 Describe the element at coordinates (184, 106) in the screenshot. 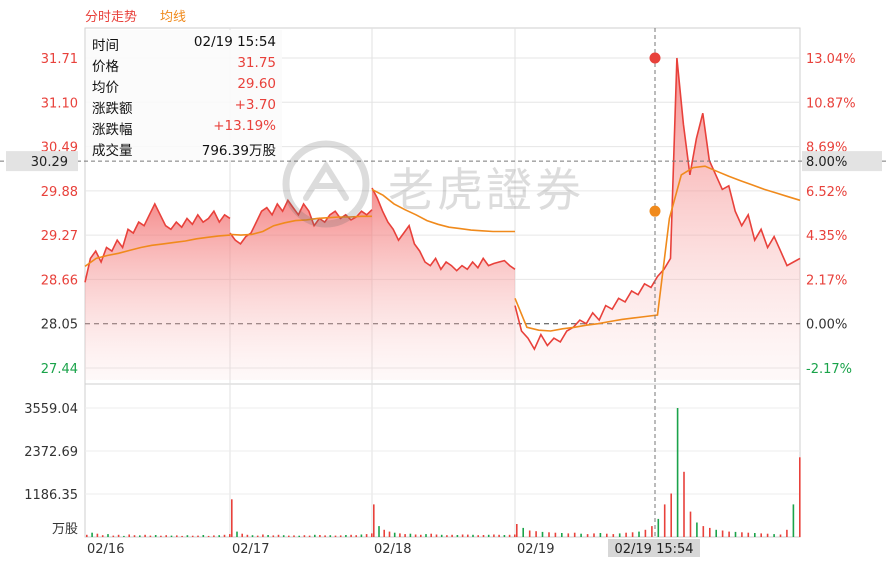

I see `tooltip-row-change: 涨跌额 +3.70` at that location.